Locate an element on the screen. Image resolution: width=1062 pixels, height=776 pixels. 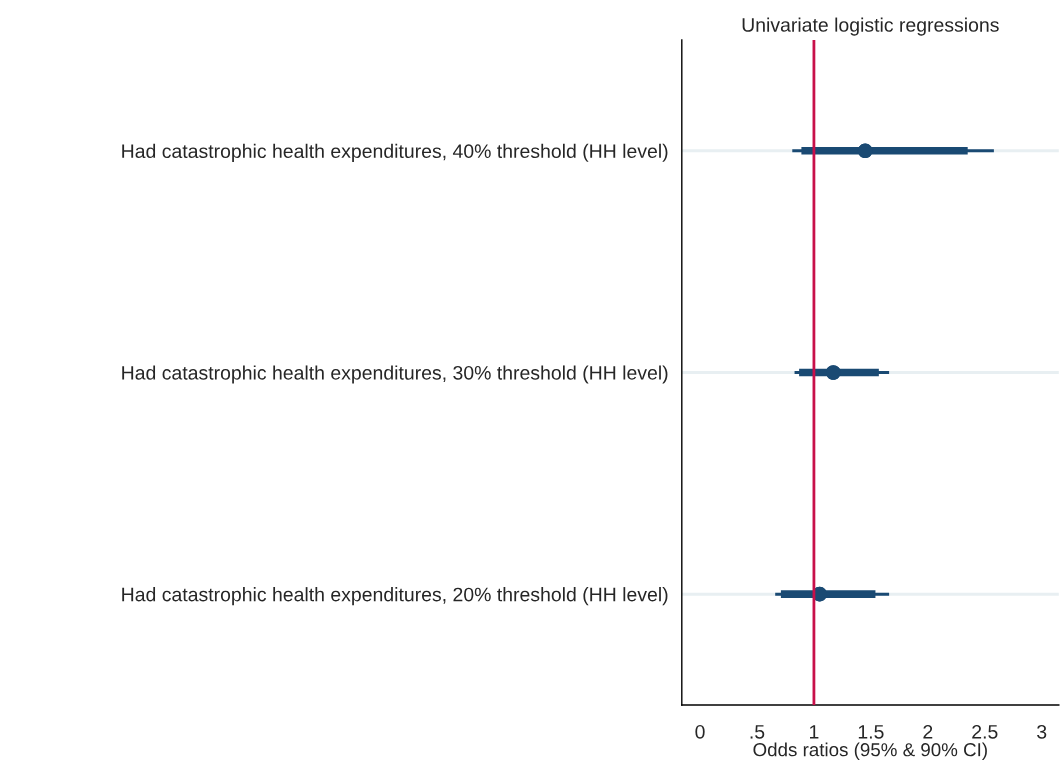
x-tick-label: 1 is located at coordinates (814, 732).